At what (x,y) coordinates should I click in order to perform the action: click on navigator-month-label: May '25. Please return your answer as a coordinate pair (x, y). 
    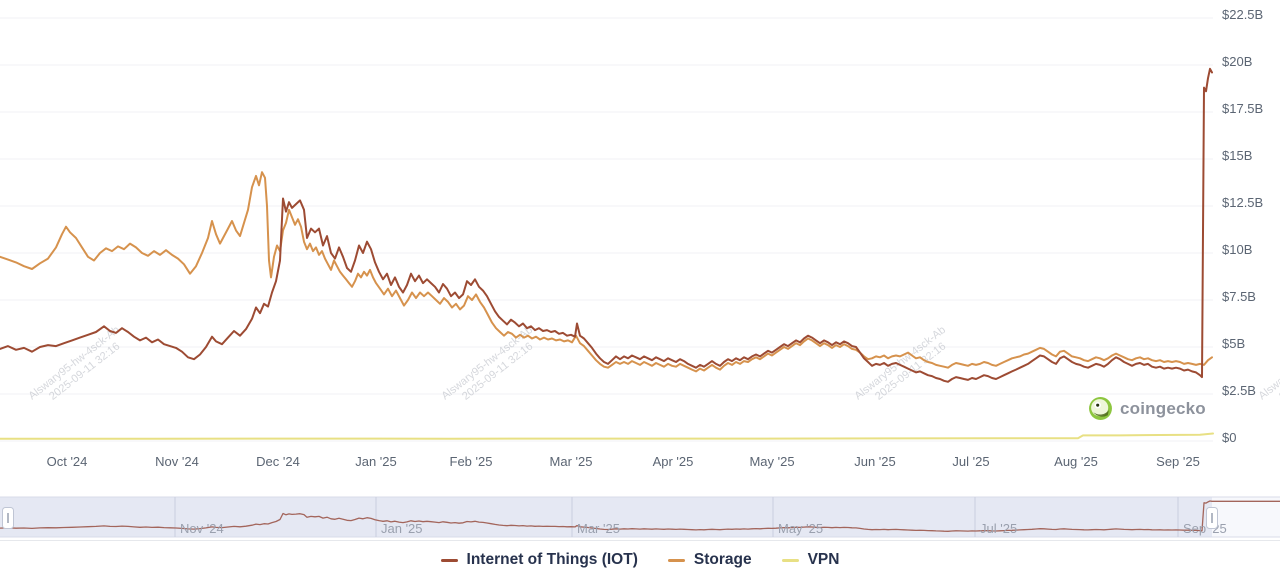
    Looking at the image, I should click on (800, 528).